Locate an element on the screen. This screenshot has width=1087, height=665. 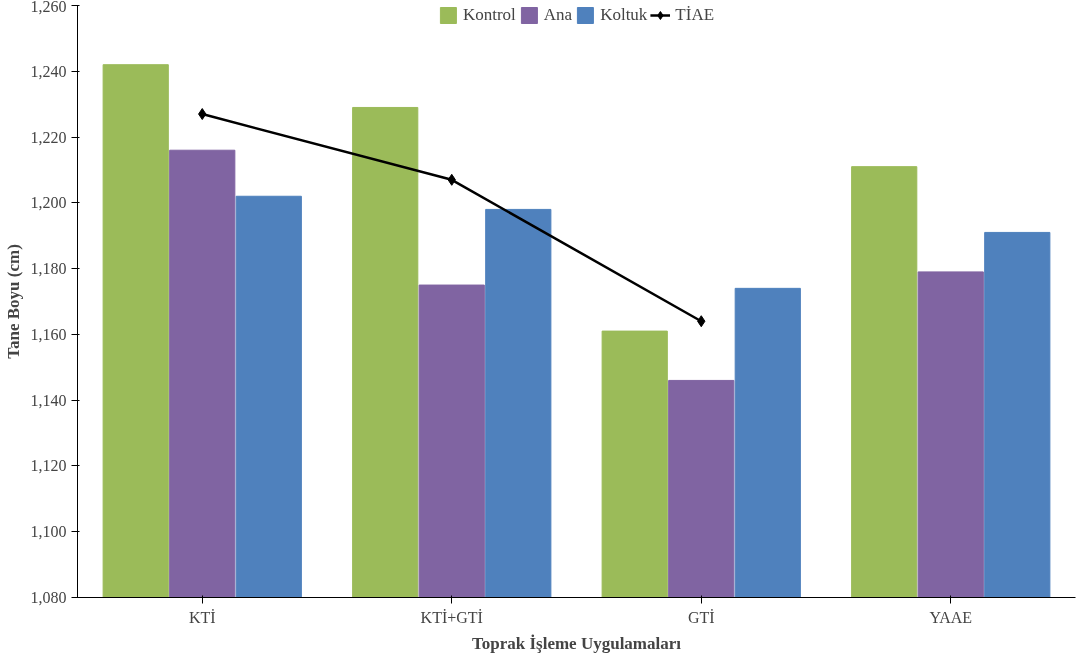
x-tick-label: YAAE is located at coordinates (951, 617).